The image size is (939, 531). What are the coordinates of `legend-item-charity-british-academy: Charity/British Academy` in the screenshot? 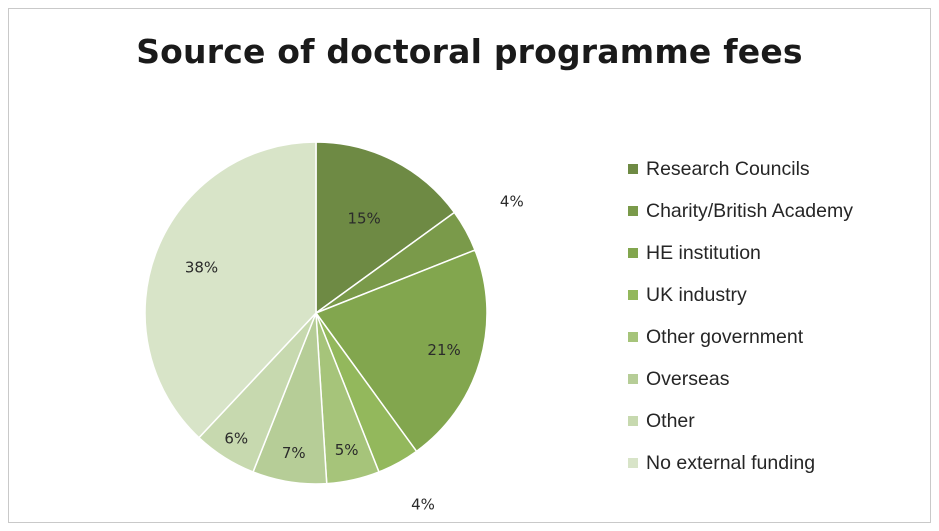 It's located at (780, 211).